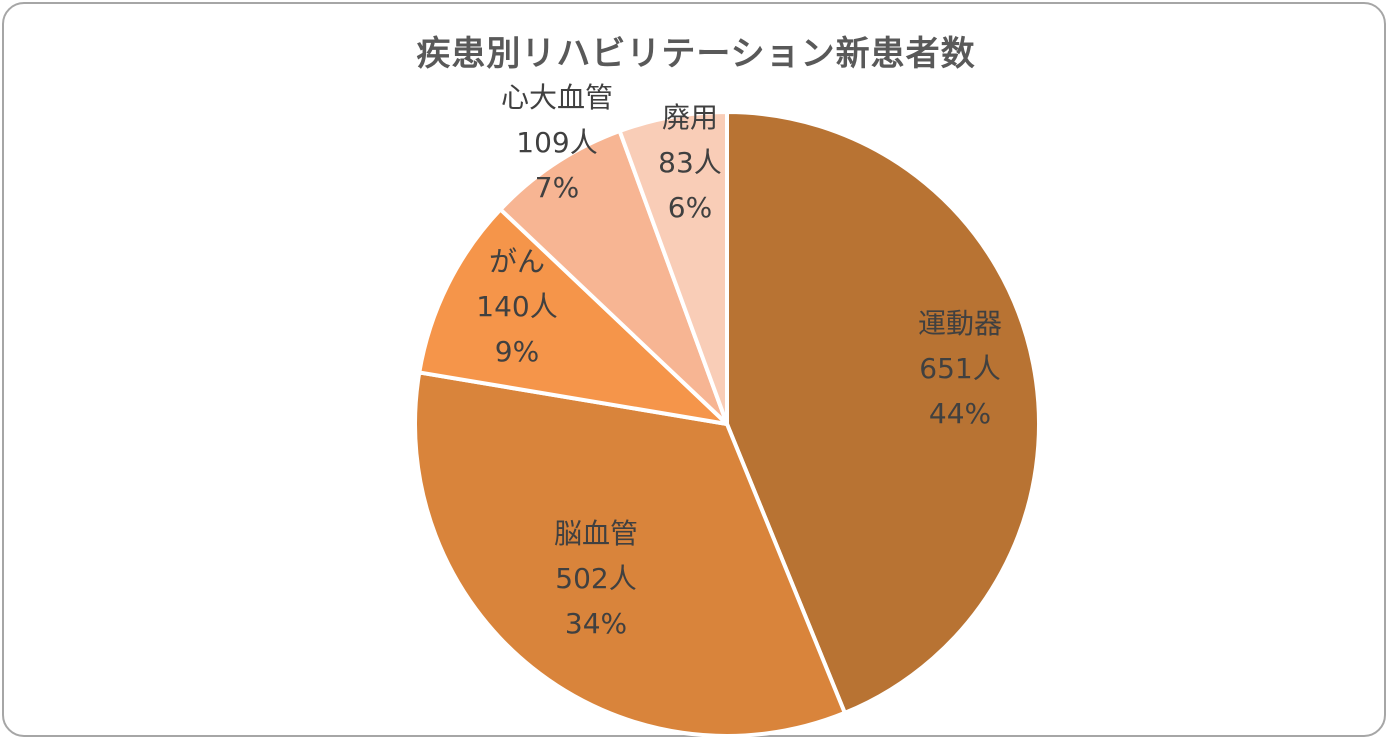 The image size is (1392, 743). I want to click on slice-label-value-5: 83人, so click(690, 162).